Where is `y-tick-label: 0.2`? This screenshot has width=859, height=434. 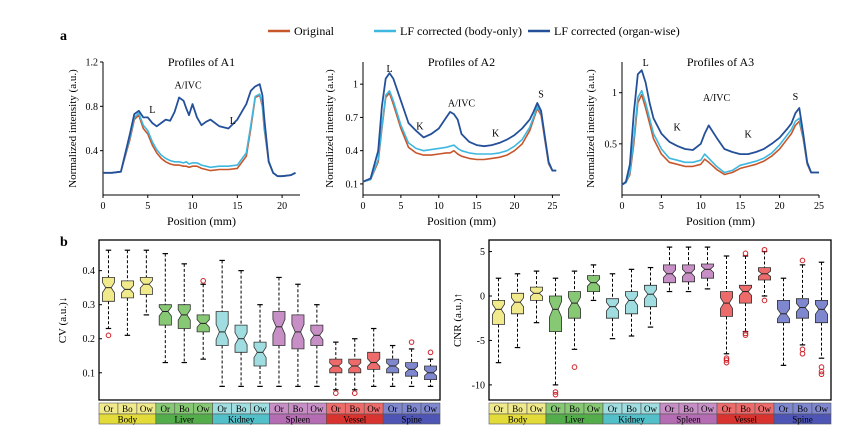
y-tick-label: 0.2 is located at coordinates (89, 339).